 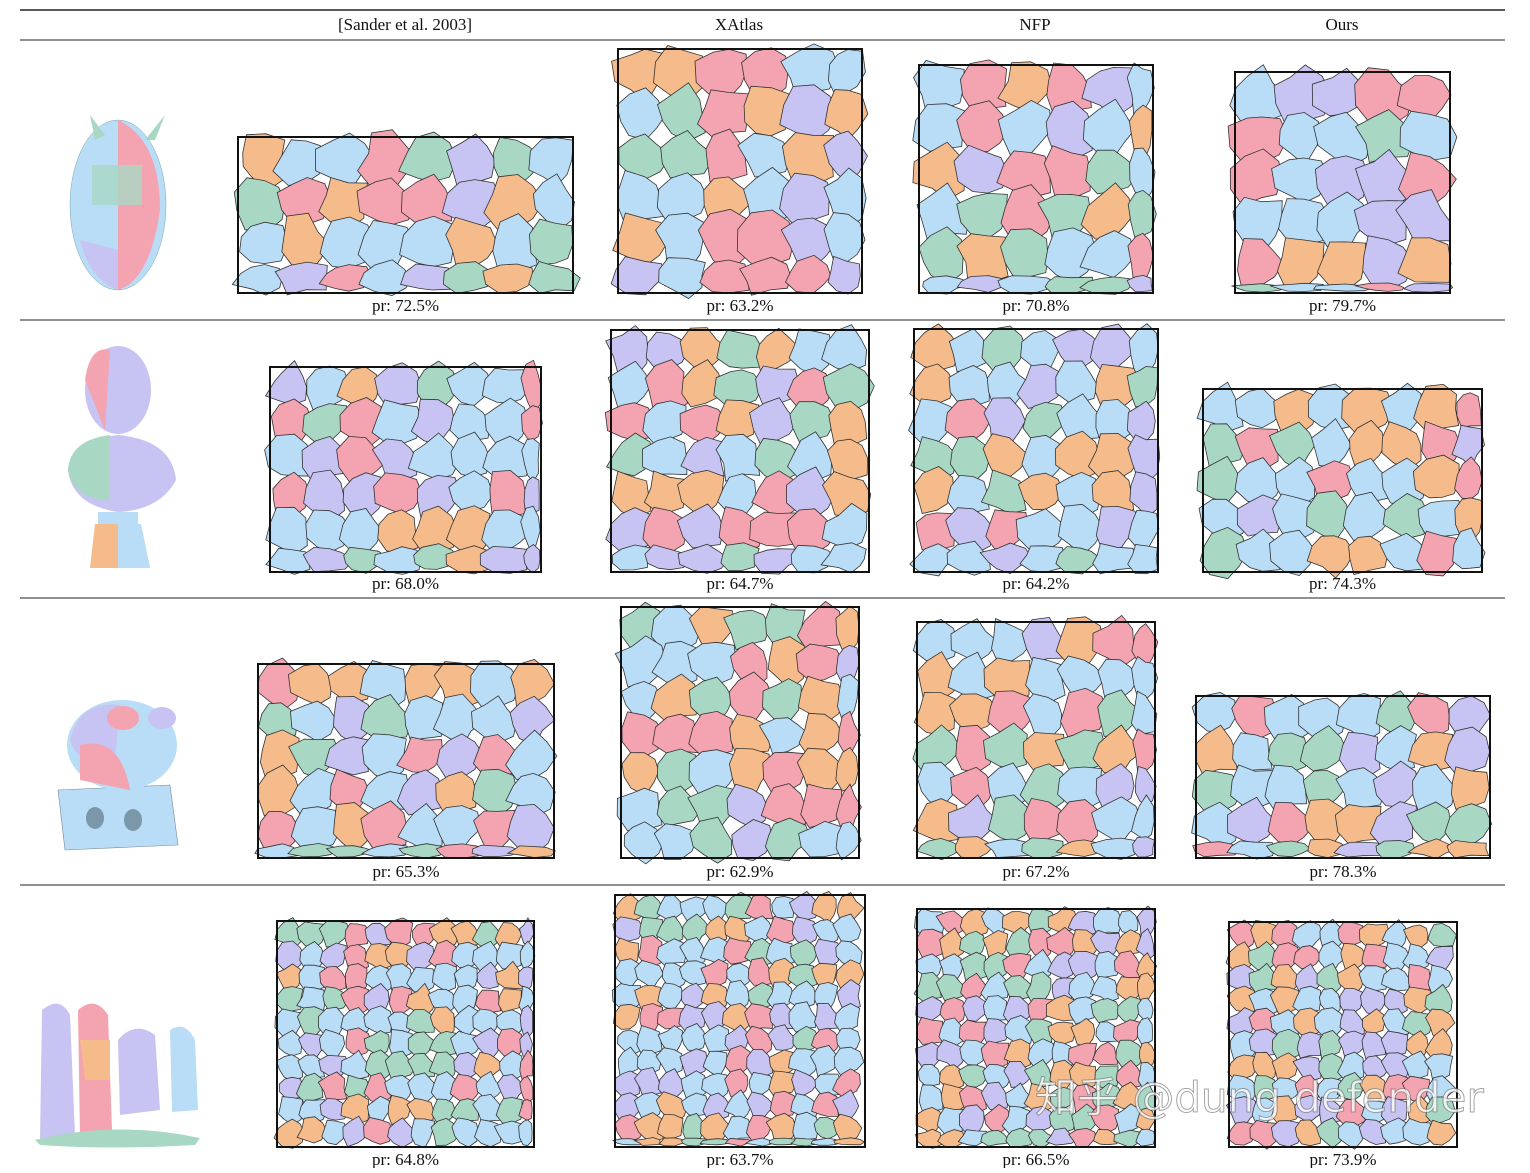 I want to click on packing-ratio: pr: 78.3%, so click(x=1342, y=871).